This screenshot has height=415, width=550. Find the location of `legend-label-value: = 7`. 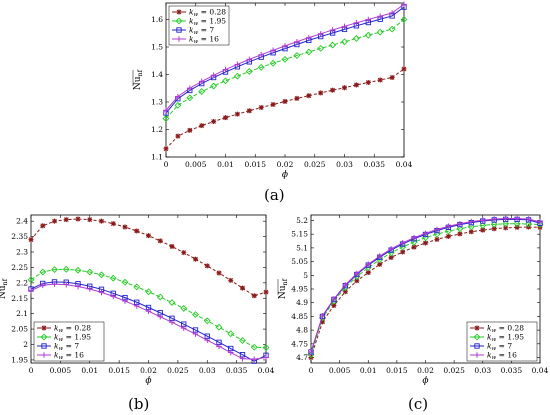

legend-label-value: = 7 is located at coordinates (206, 30).